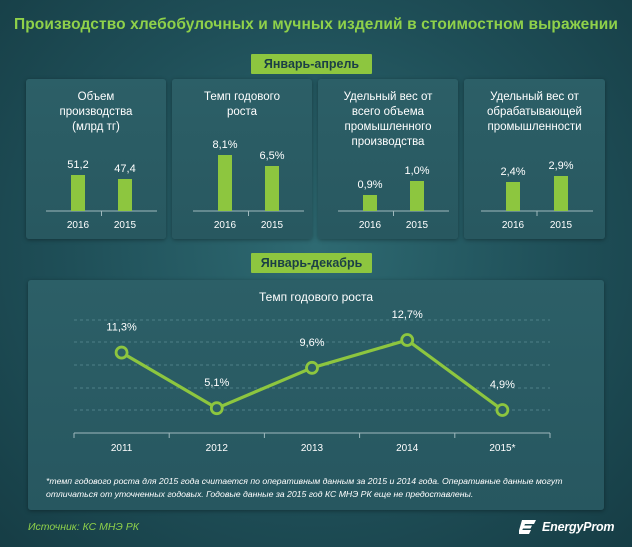  What do you see at coordinates (311, 263) in the screenshot?
I see `section-banner-jan-dec: Январь-декабрь` at bounding box center [311, 263].